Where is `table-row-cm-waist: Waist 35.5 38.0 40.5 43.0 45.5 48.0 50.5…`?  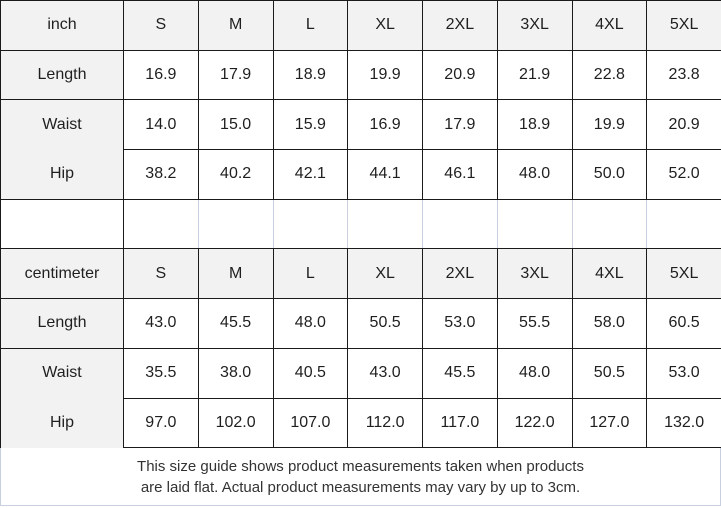 table-row-cm-waist: Waist 35.5 38.0 40.5 43.0 45.5 48.0 50.5… is located at coordinates (360, 373).